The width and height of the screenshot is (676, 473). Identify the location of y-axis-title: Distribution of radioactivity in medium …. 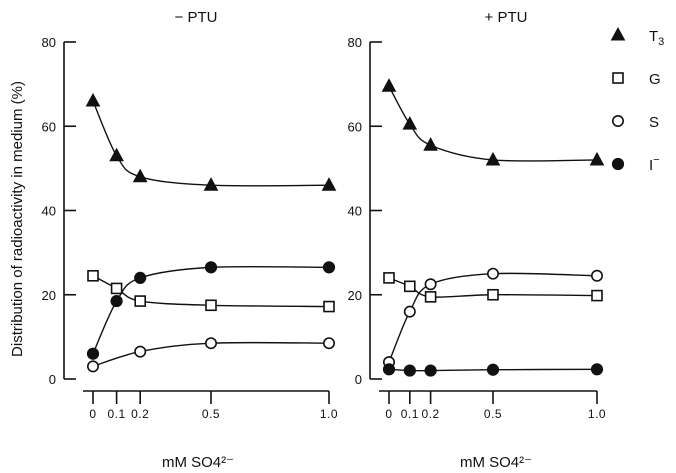
(17, 219).